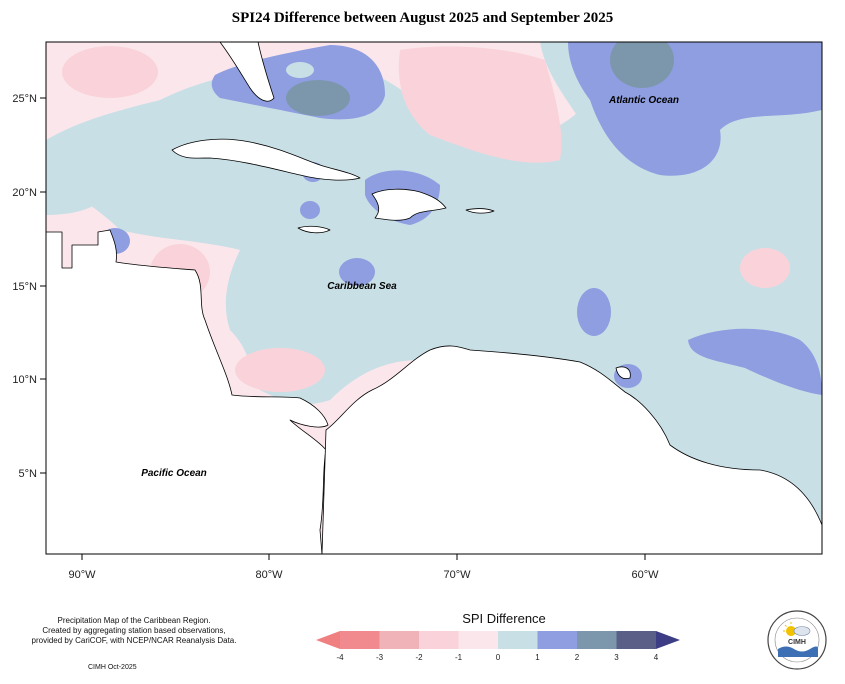  Describe the element at coordinates (668, 640) in the screenshot. I see `legend-arrow-high` at that location.